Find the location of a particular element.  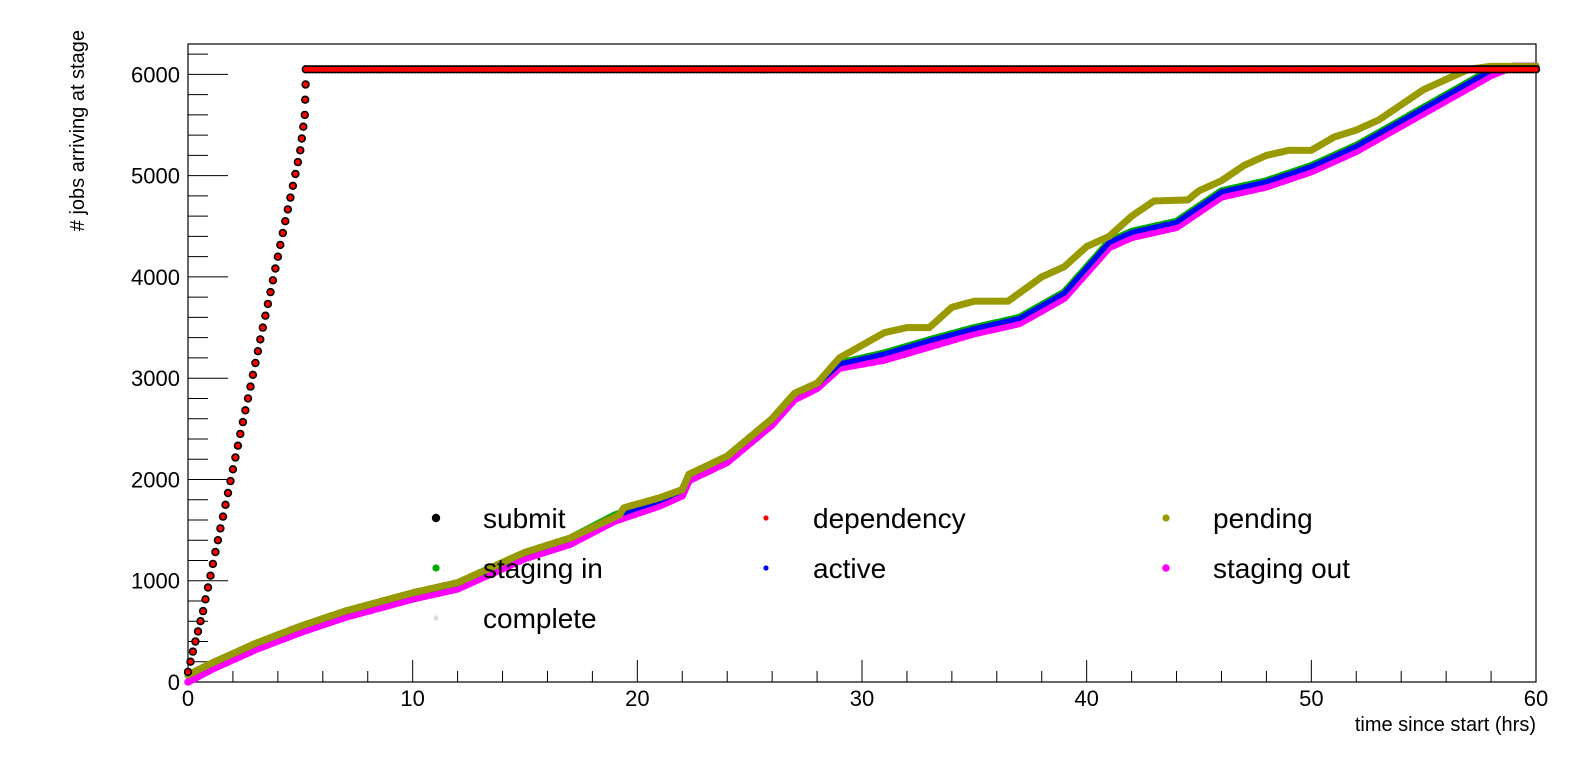

legend-label-active: active is located at coordinates (849, 568).